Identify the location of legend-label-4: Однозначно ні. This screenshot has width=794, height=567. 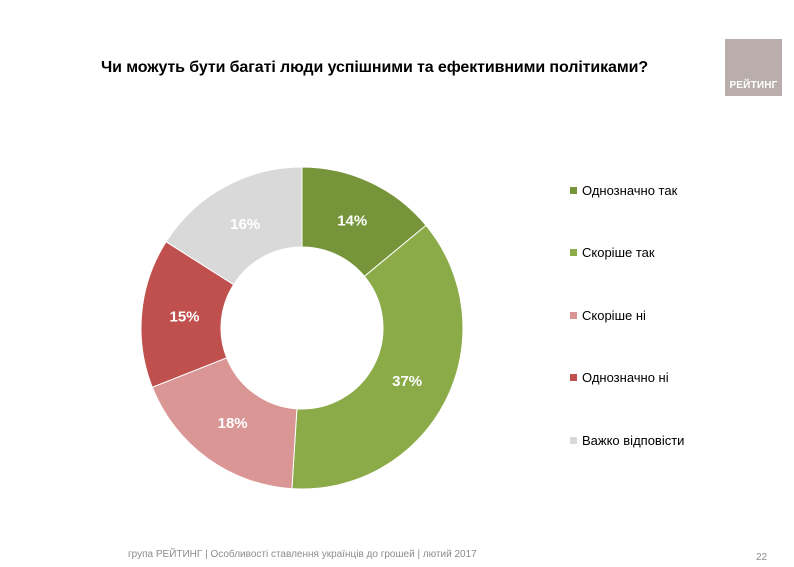
(625, 377).